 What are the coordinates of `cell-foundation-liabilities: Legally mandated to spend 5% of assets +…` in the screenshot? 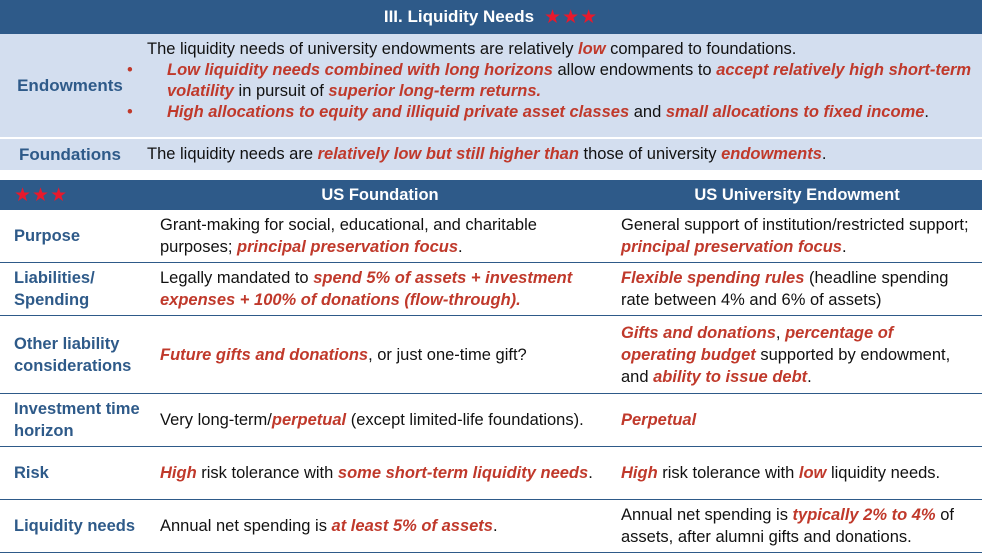 It's located at (366, 289).